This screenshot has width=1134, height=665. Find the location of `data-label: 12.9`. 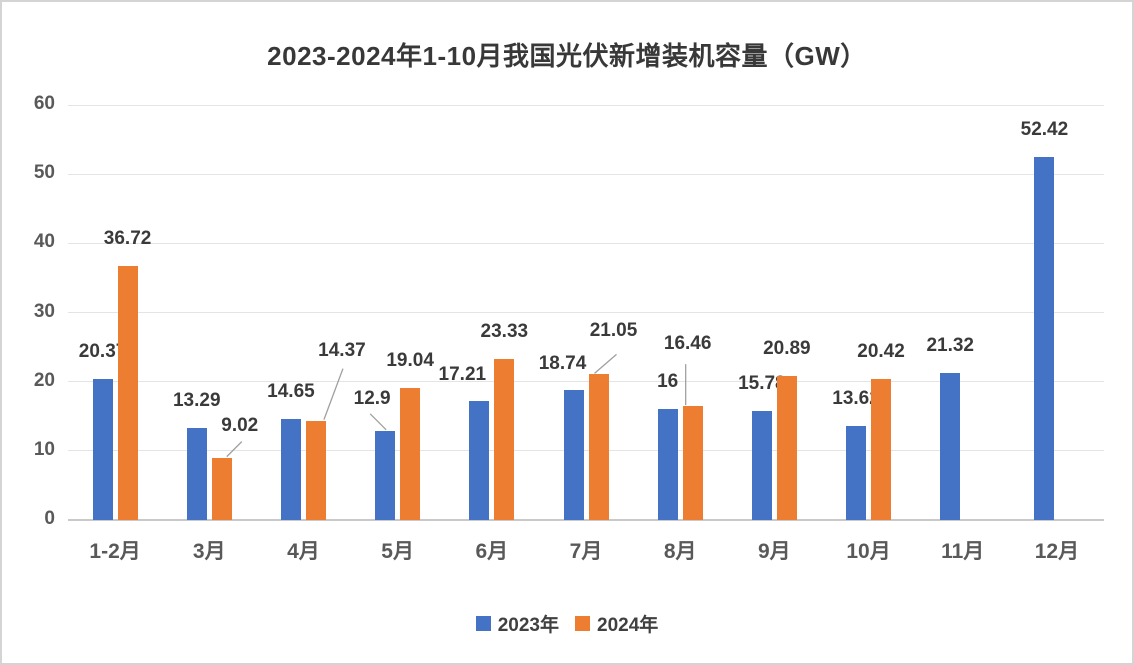

data-label: 12.9 is located at coordinates (372, 398).